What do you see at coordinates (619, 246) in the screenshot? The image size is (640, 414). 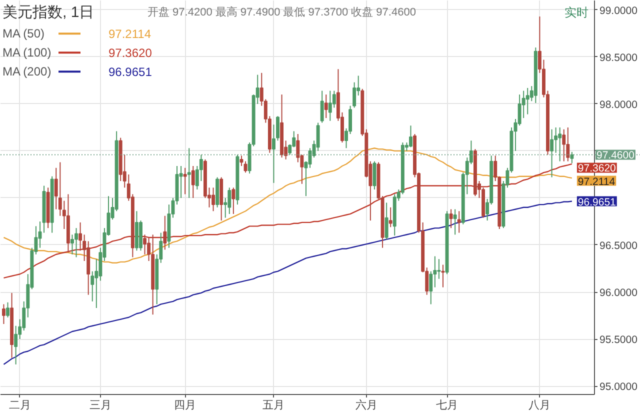 I see `y-tick-label: 96.5000` at bounding box center [619, 246].